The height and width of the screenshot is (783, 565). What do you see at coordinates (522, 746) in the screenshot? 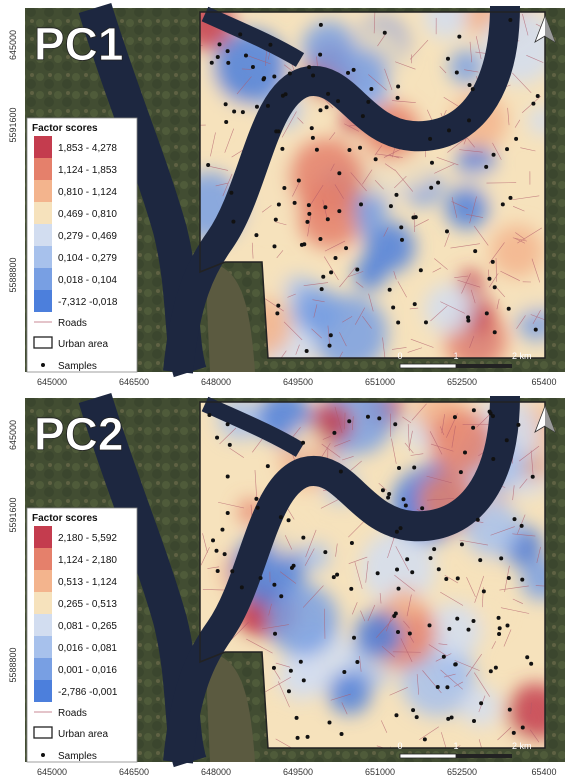
I see `scale-label: 2 km` at bounding box center [522, 746].